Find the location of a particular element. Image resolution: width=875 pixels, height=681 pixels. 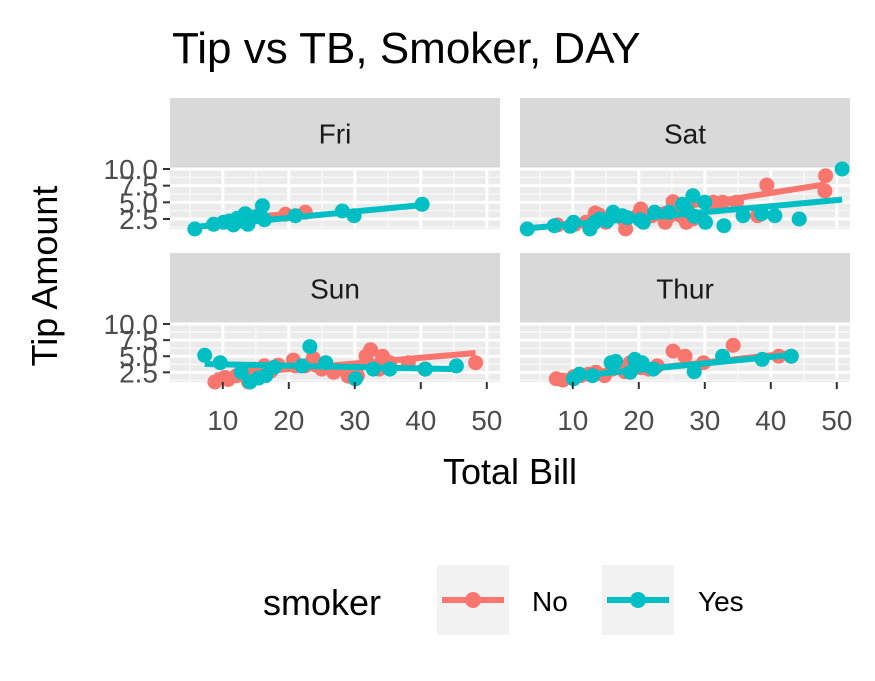

facet-strip-label: Fri is located at coordinates (335, 134).